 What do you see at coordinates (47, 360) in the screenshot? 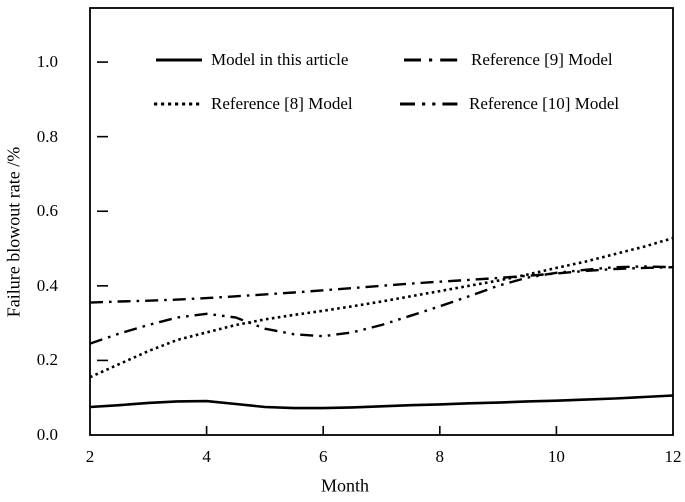
I see `y-tick-label: 0.2` at bounding box center [47, 360].